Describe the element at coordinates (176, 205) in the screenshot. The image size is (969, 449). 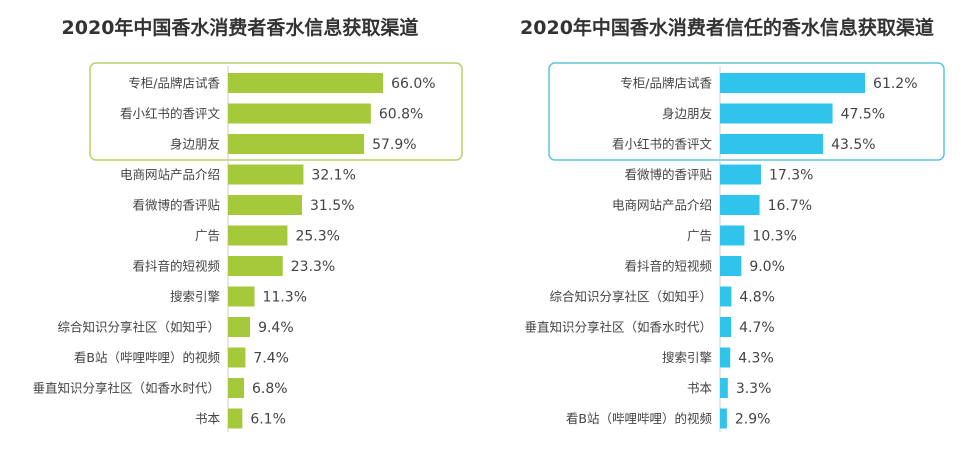
I see `category-label-0-4: 看微博的香评贴` at that location.